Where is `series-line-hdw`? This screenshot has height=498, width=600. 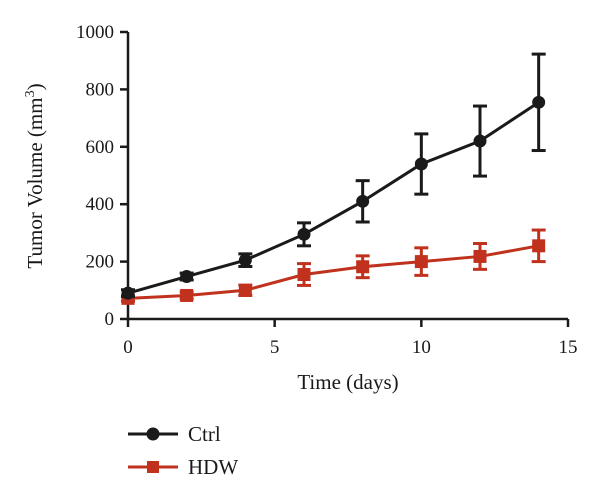
series-line-hdw is located at coordinates (333, 272).